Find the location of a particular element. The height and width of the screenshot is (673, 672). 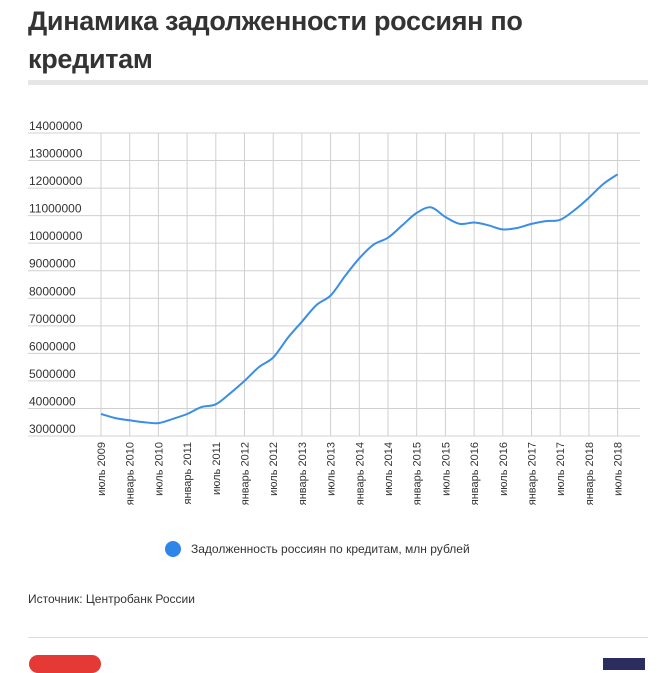

y-tick-label: 10000000 is located at coordinates (56, 236).